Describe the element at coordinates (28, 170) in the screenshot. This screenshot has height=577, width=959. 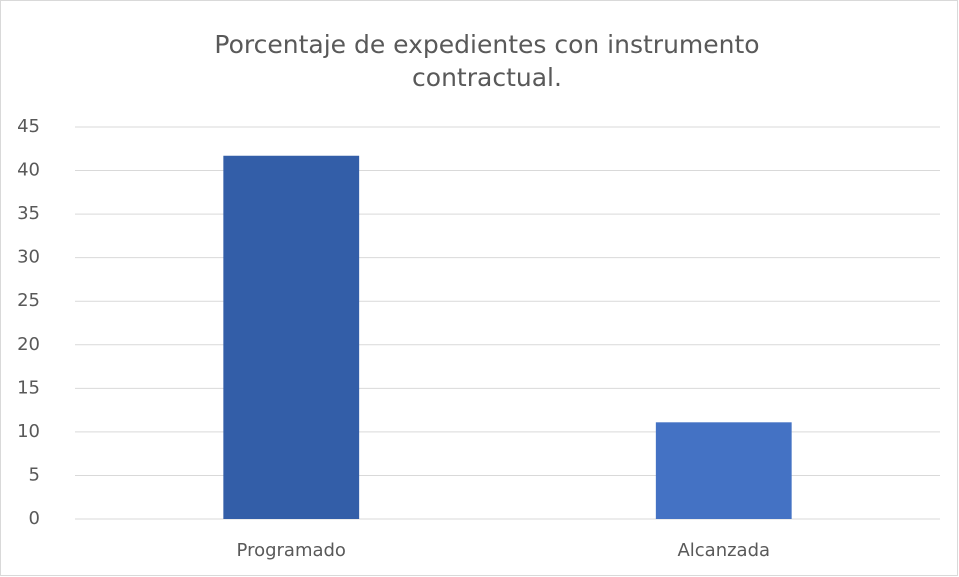
I see `y-tick-label: 40` at that location.